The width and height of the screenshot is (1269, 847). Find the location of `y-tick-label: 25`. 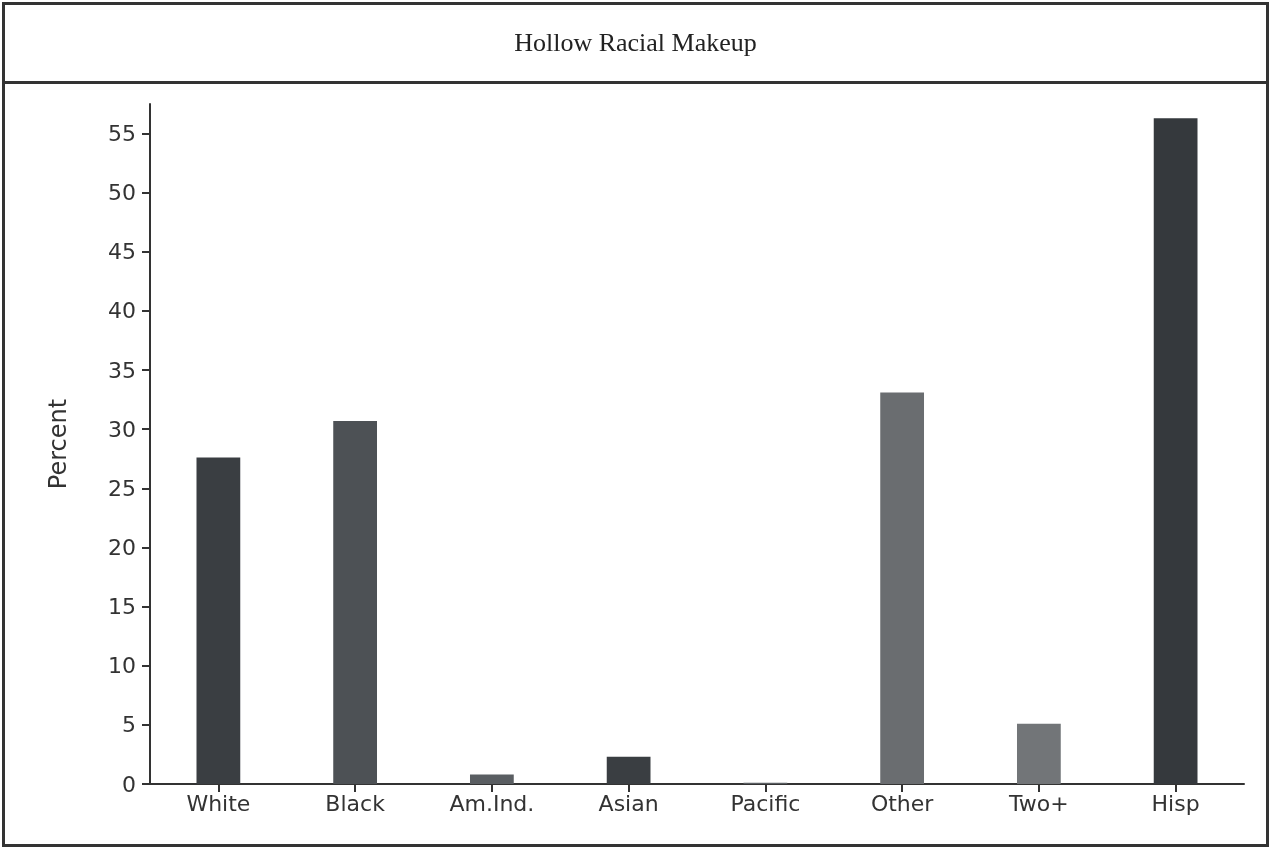

y-tick-label: 25 is located at coordinates (122, 488).